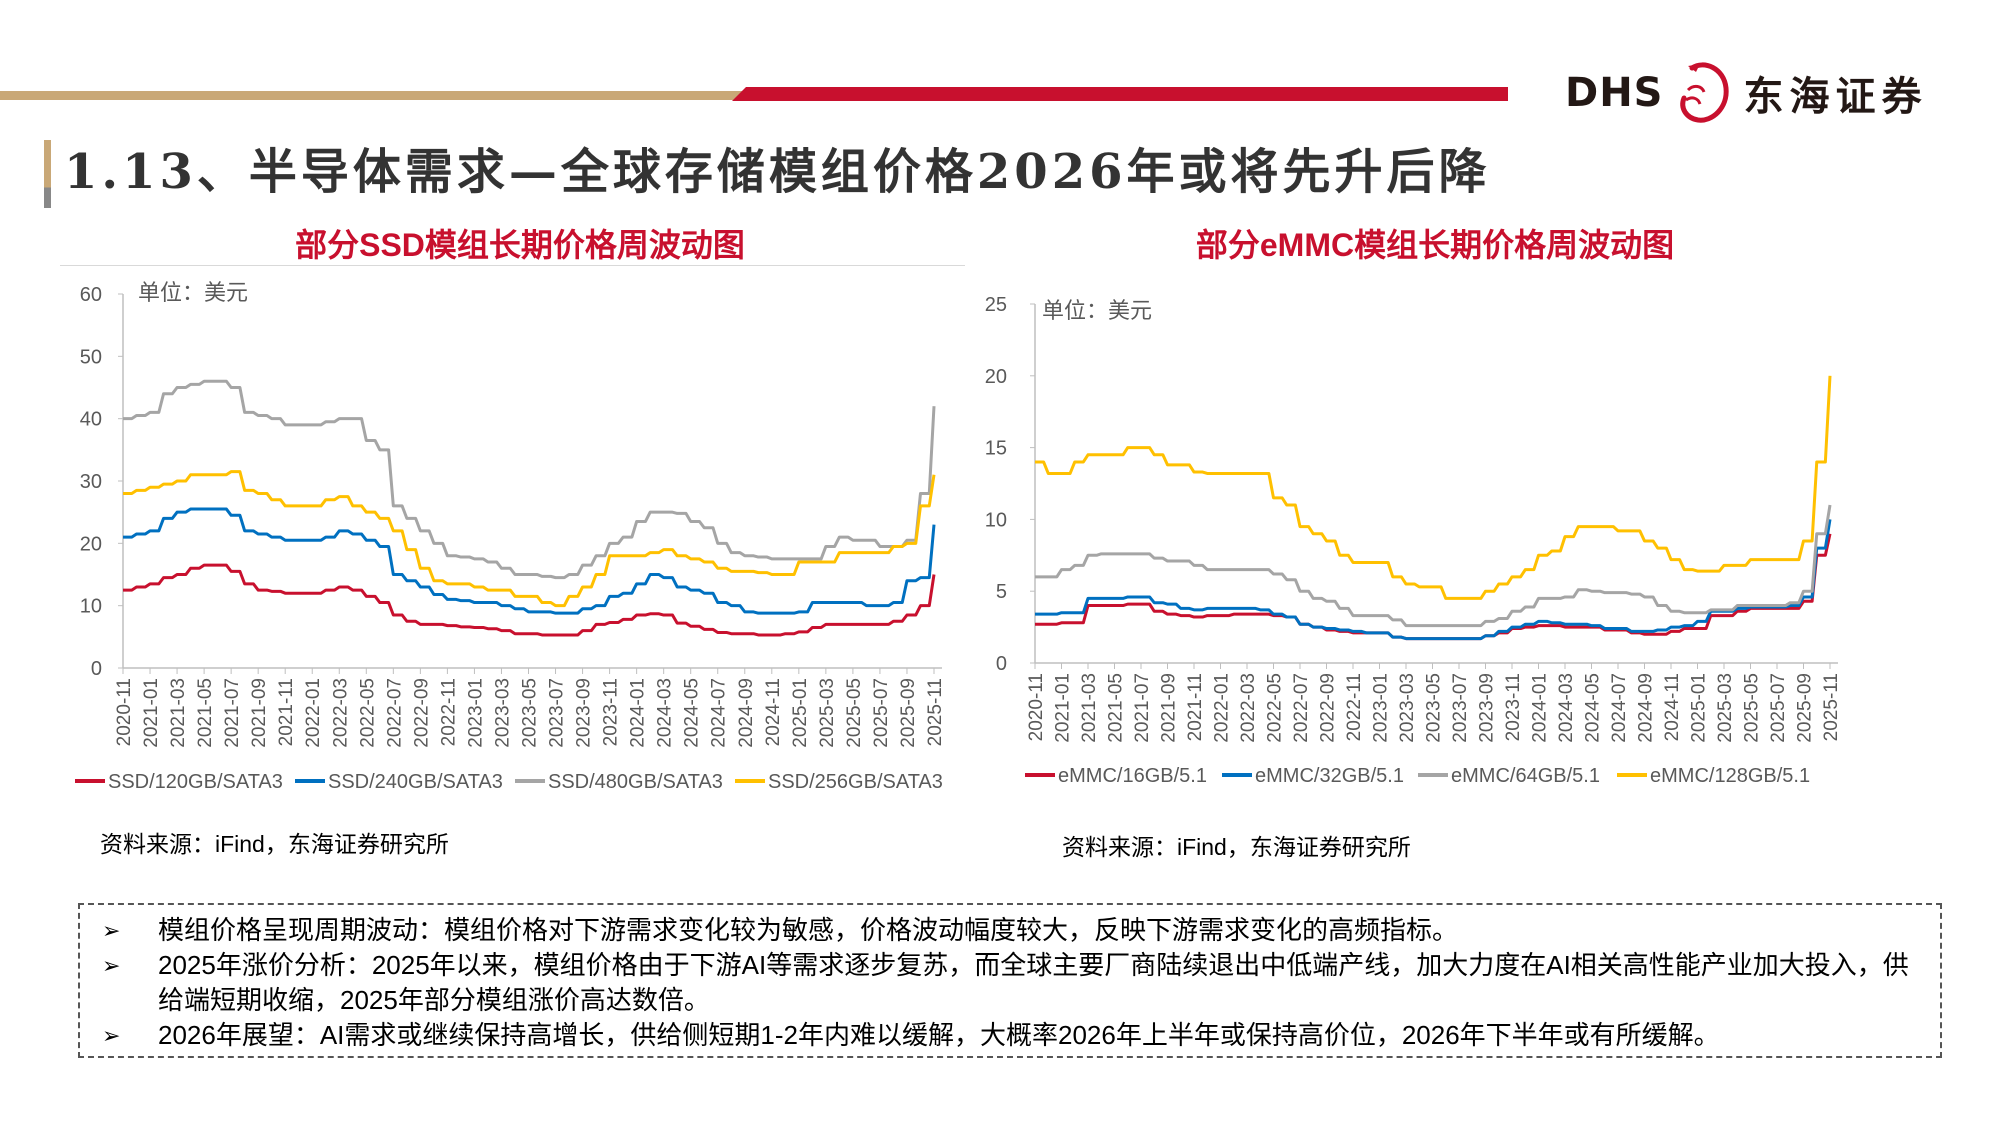 This screenshot has width=2000, height=1125. Describe the element at coordinates (91, 357) in the screenshot. I see `y-tick-label: 50` at that location.